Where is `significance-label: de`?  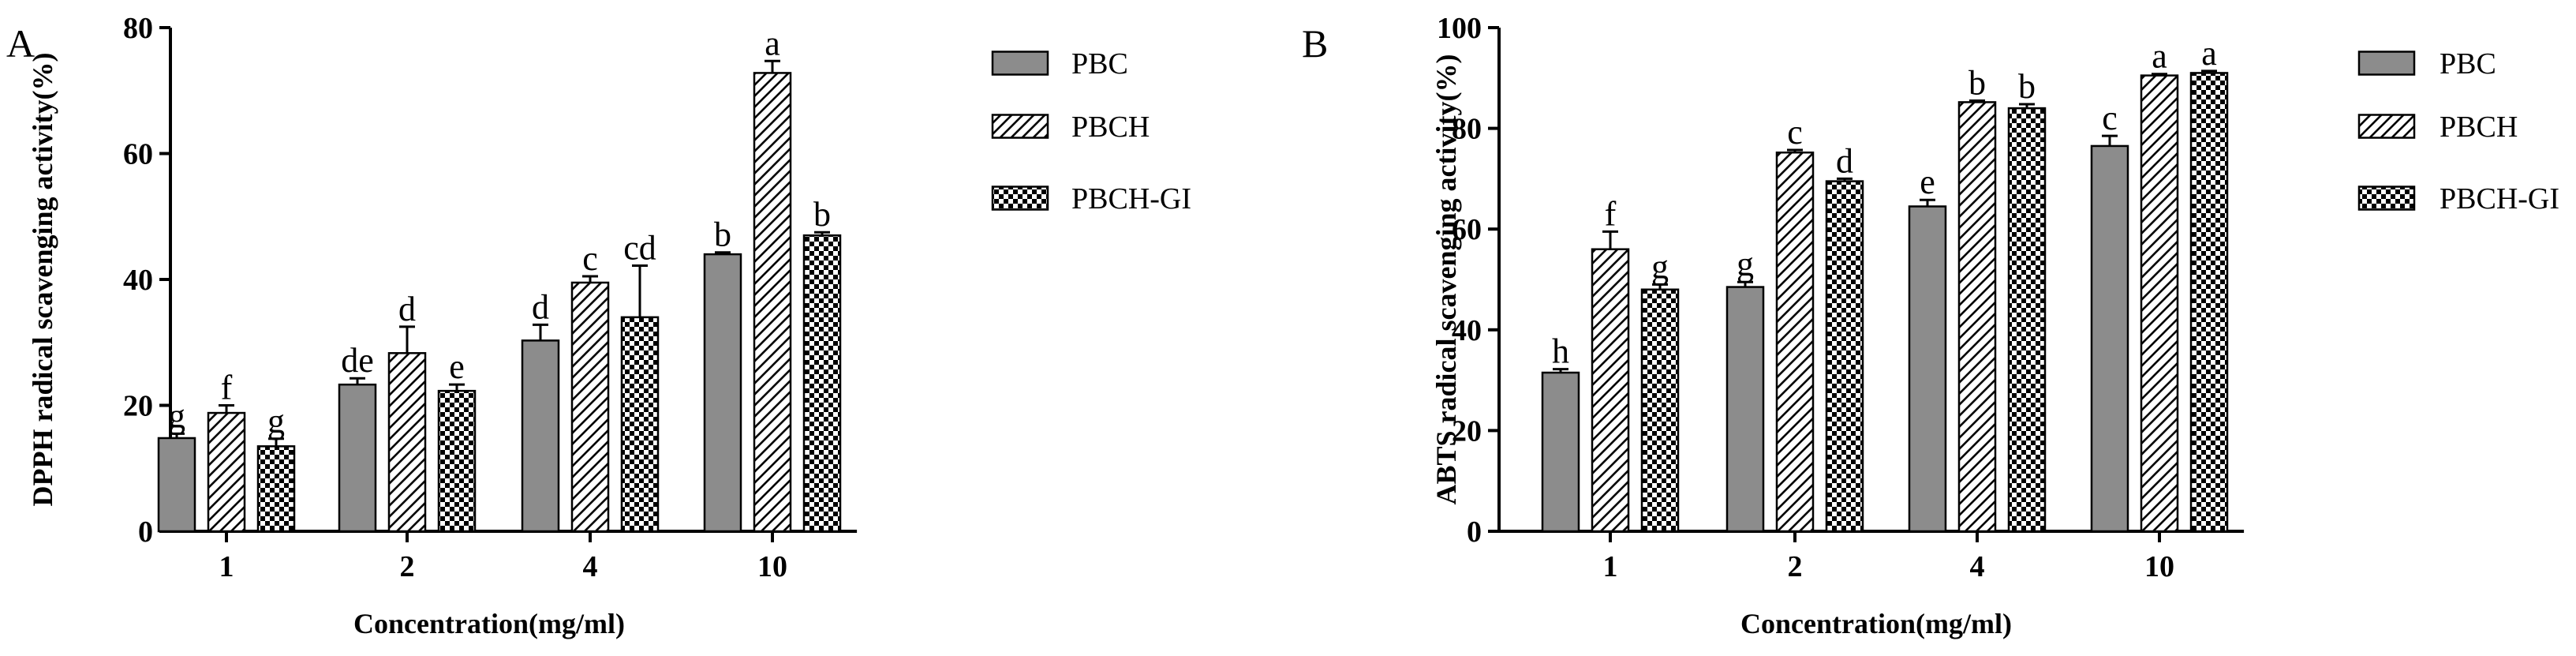 significance-label: de is located at coordinates (357, 361).